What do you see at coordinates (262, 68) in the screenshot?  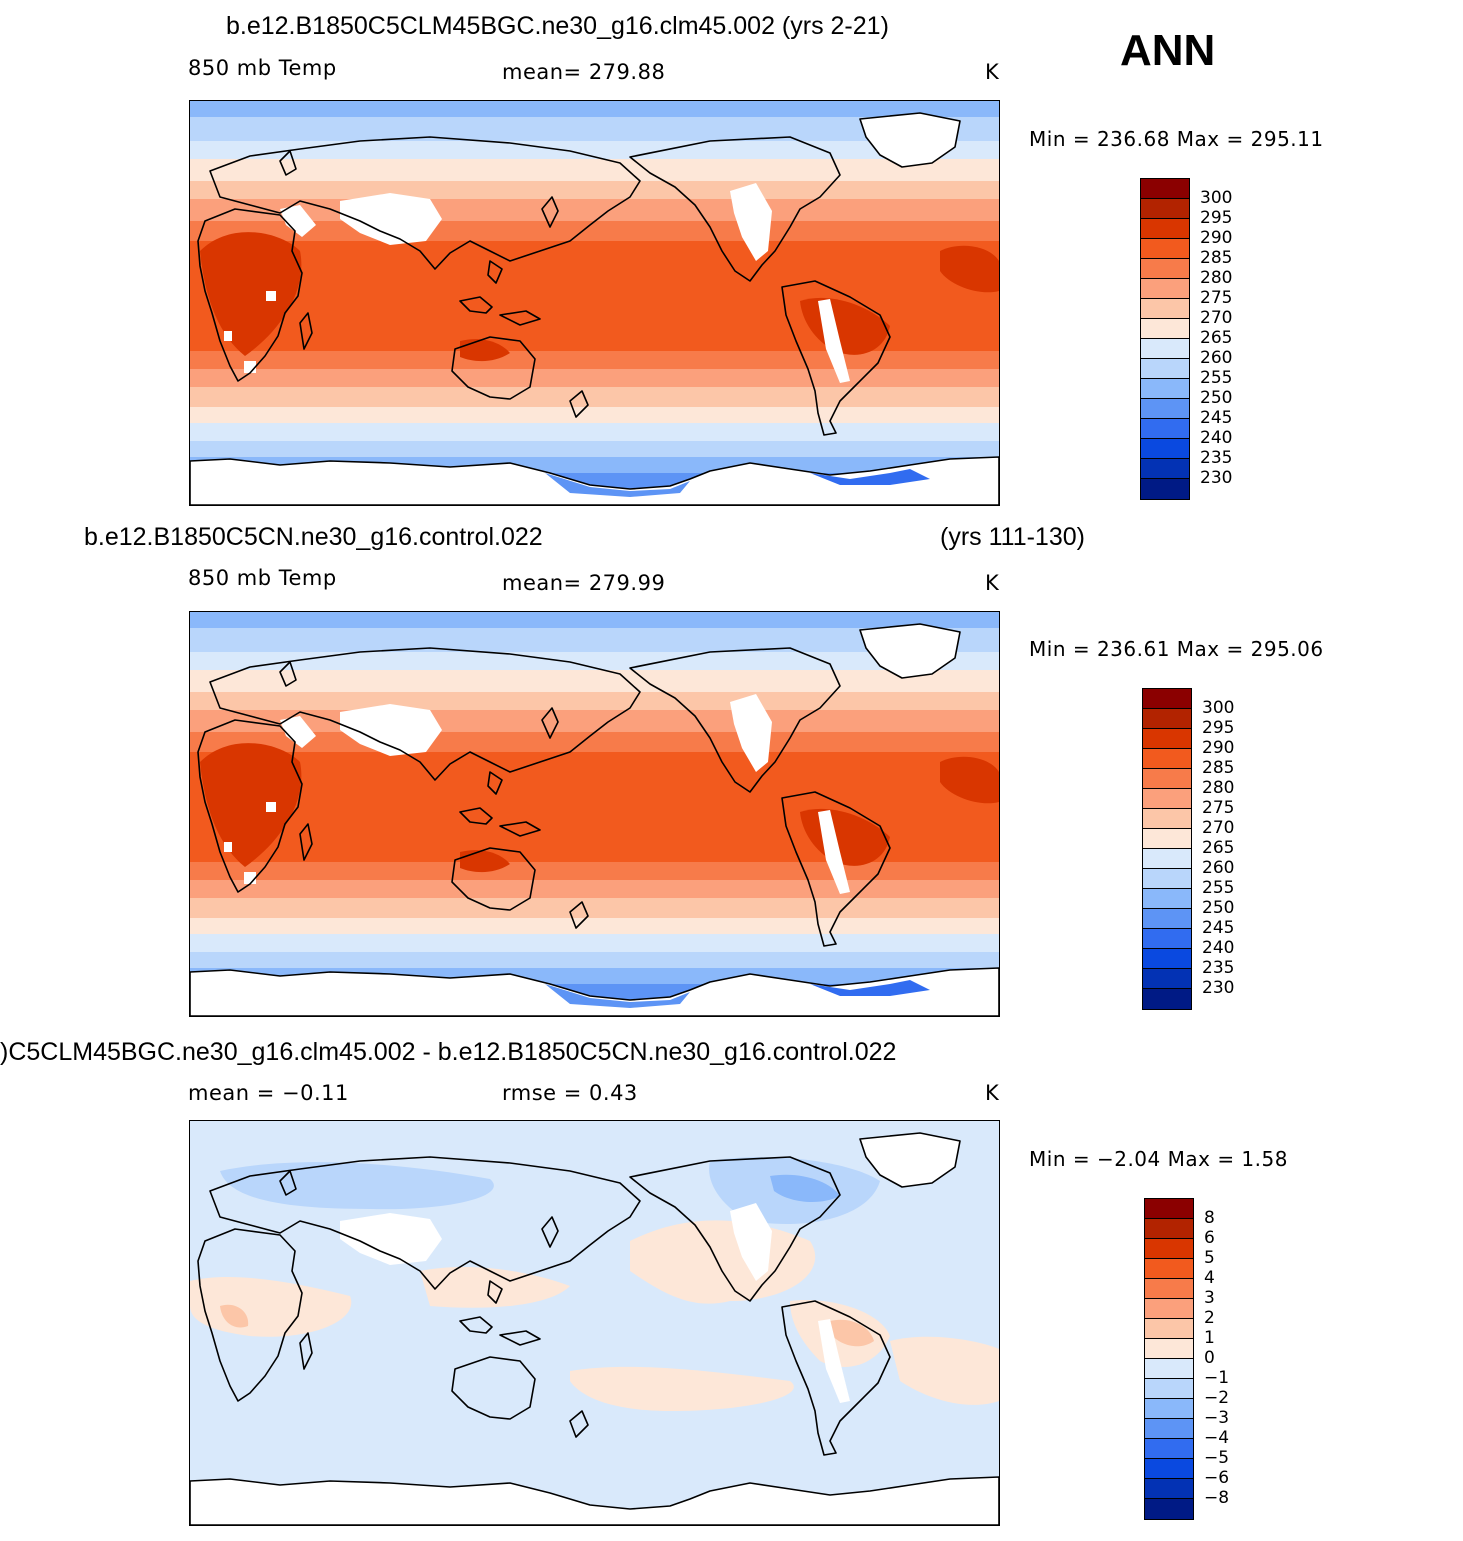 I see `field-label: 850 mb Temp` at bounding box center [262, 68].